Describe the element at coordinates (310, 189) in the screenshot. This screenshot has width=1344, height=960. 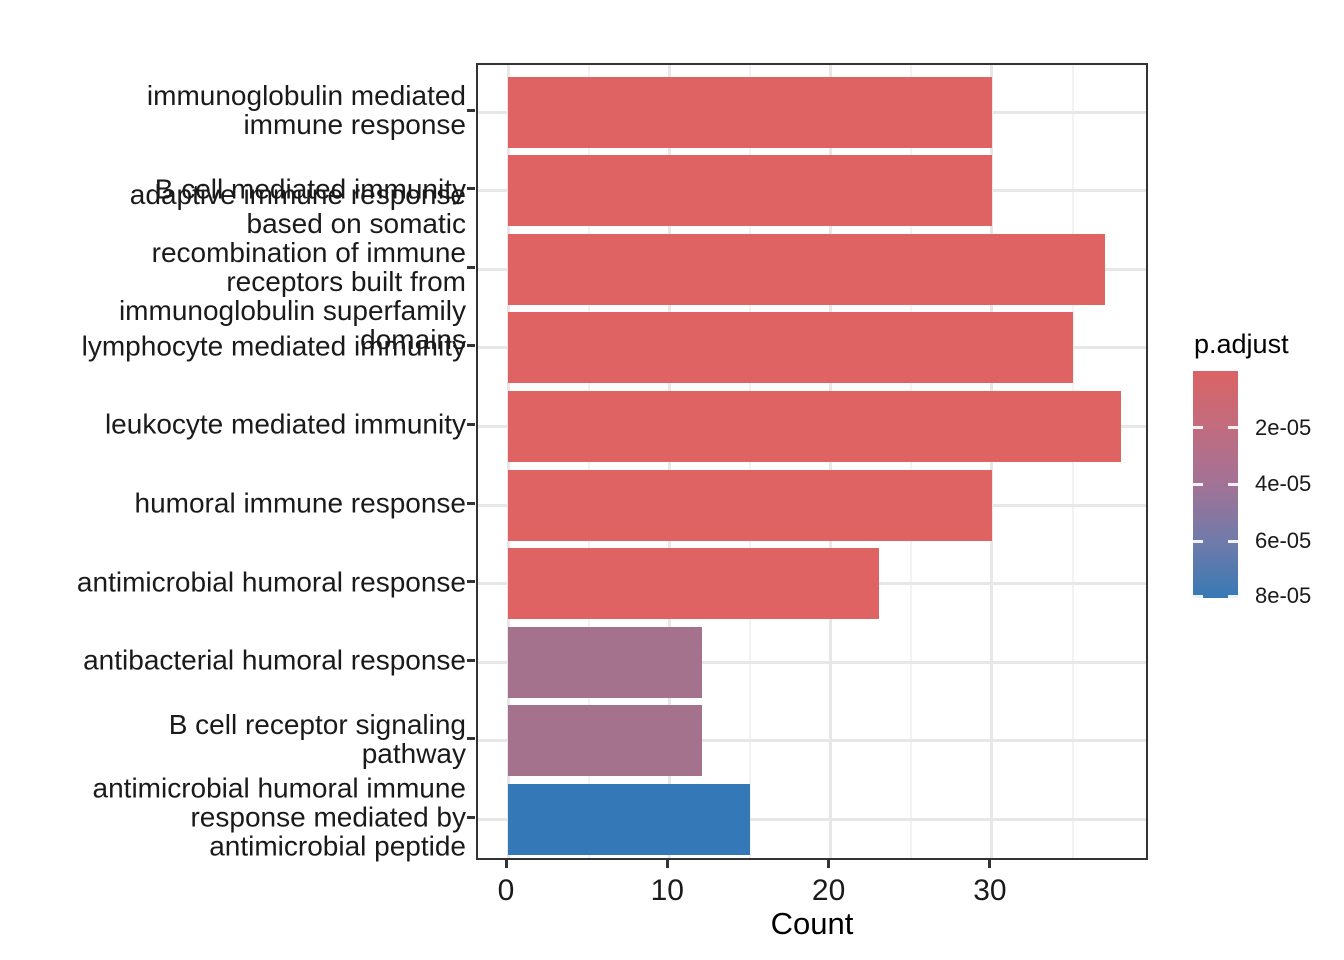
I see `y-axis-category-label: B cell mediated immunity` at that location.